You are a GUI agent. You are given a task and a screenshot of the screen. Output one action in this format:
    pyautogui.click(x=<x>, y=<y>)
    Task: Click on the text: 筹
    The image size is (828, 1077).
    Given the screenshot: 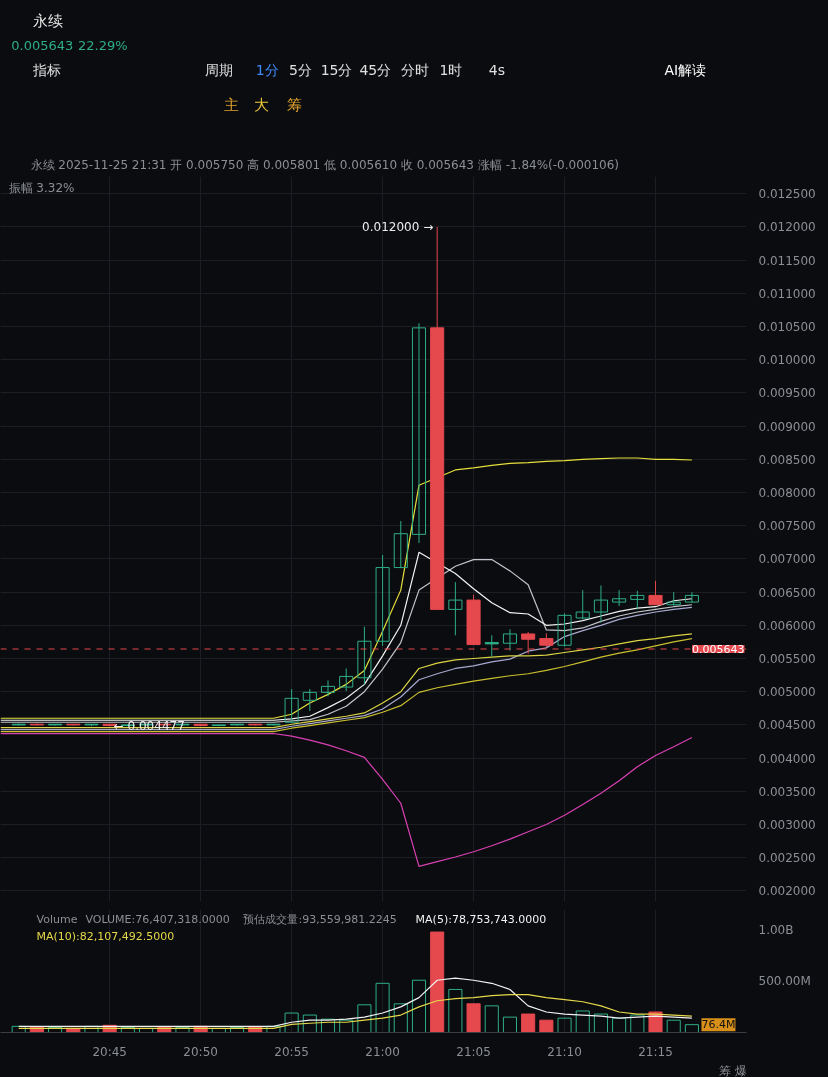 What is the action you would take?
    pyautogui.click(x=294, y=104)
    